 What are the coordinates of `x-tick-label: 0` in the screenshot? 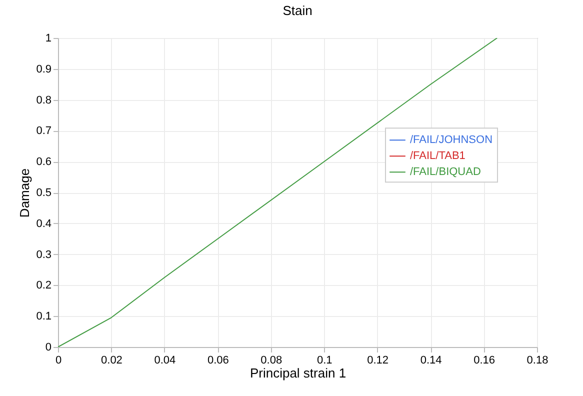 It's located at (58, 360).